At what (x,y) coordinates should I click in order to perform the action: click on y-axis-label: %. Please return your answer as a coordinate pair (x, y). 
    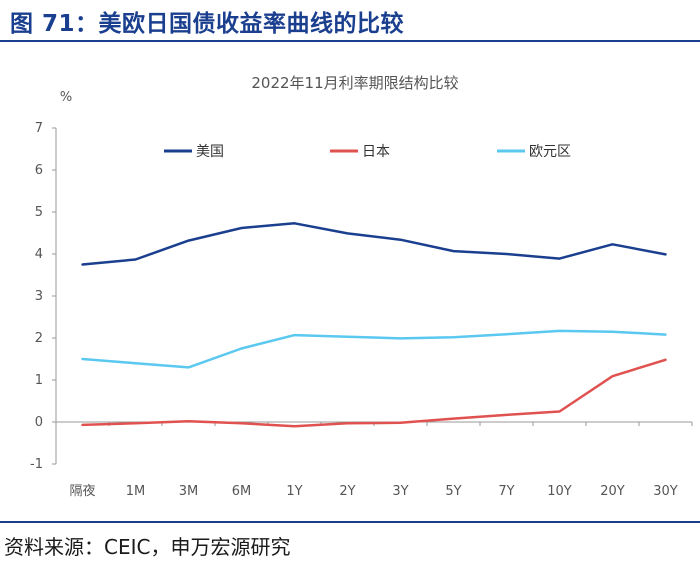
    Looking at the image, I should click on (66, 97).